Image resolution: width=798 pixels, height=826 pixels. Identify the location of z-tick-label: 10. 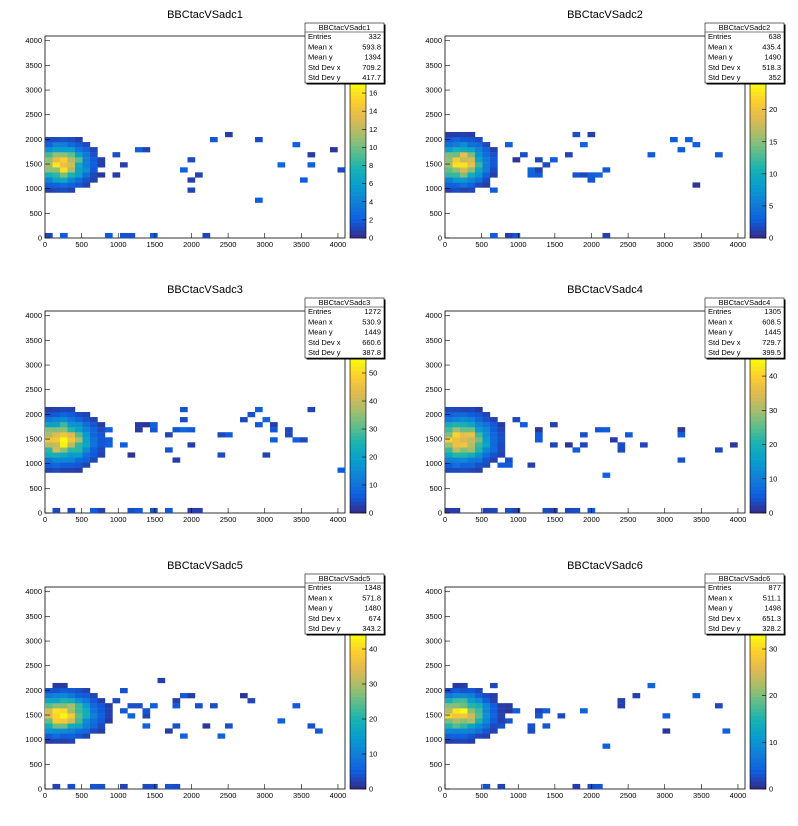
(773, 742).